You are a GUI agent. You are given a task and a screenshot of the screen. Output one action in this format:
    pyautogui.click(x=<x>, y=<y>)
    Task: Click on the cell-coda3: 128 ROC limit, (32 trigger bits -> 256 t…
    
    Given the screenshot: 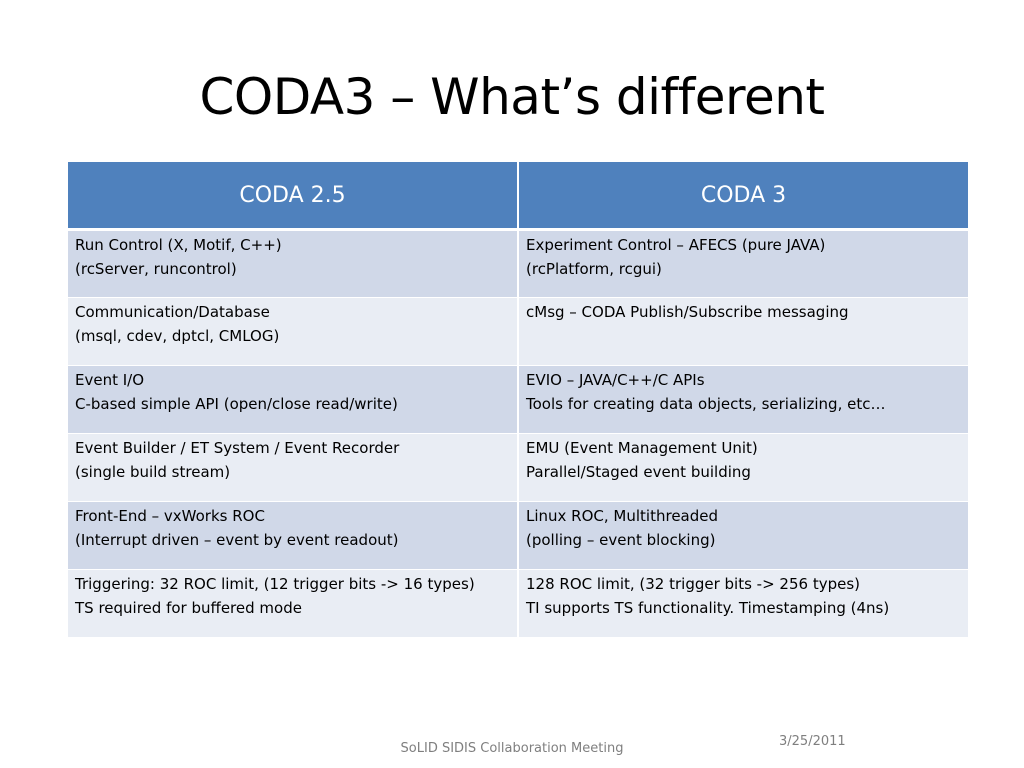 What is the action you would take?
    pyautogui.click(x=743, y=603)
    